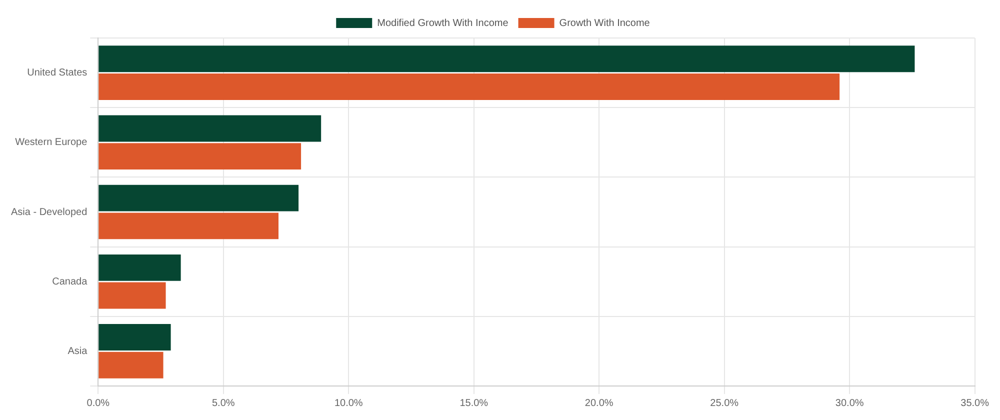  Describe the element at coordinates (474, 403) in the screenshot. I see `x-tick-label: 15.0%` at that location.